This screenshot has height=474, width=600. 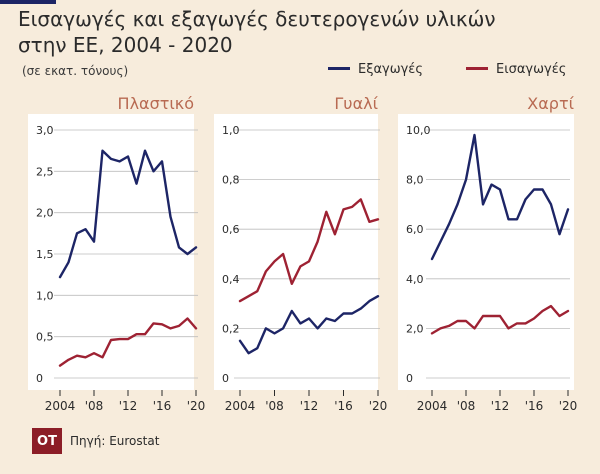 What do you see at coordinates (231, 328) in the screenshot?
I see `y-tick-label-glass: 0,2` at bounding box center [231, 328].